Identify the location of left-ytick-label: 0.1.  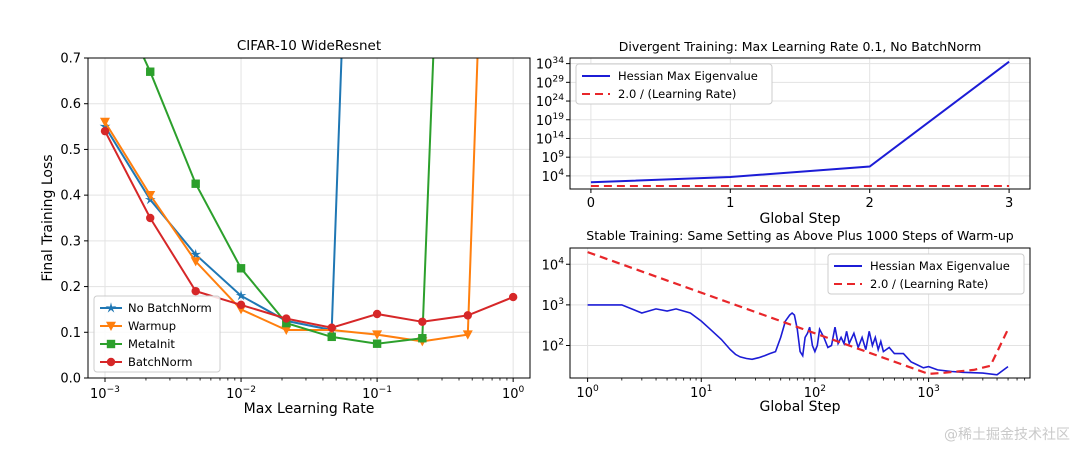
(70, 333).